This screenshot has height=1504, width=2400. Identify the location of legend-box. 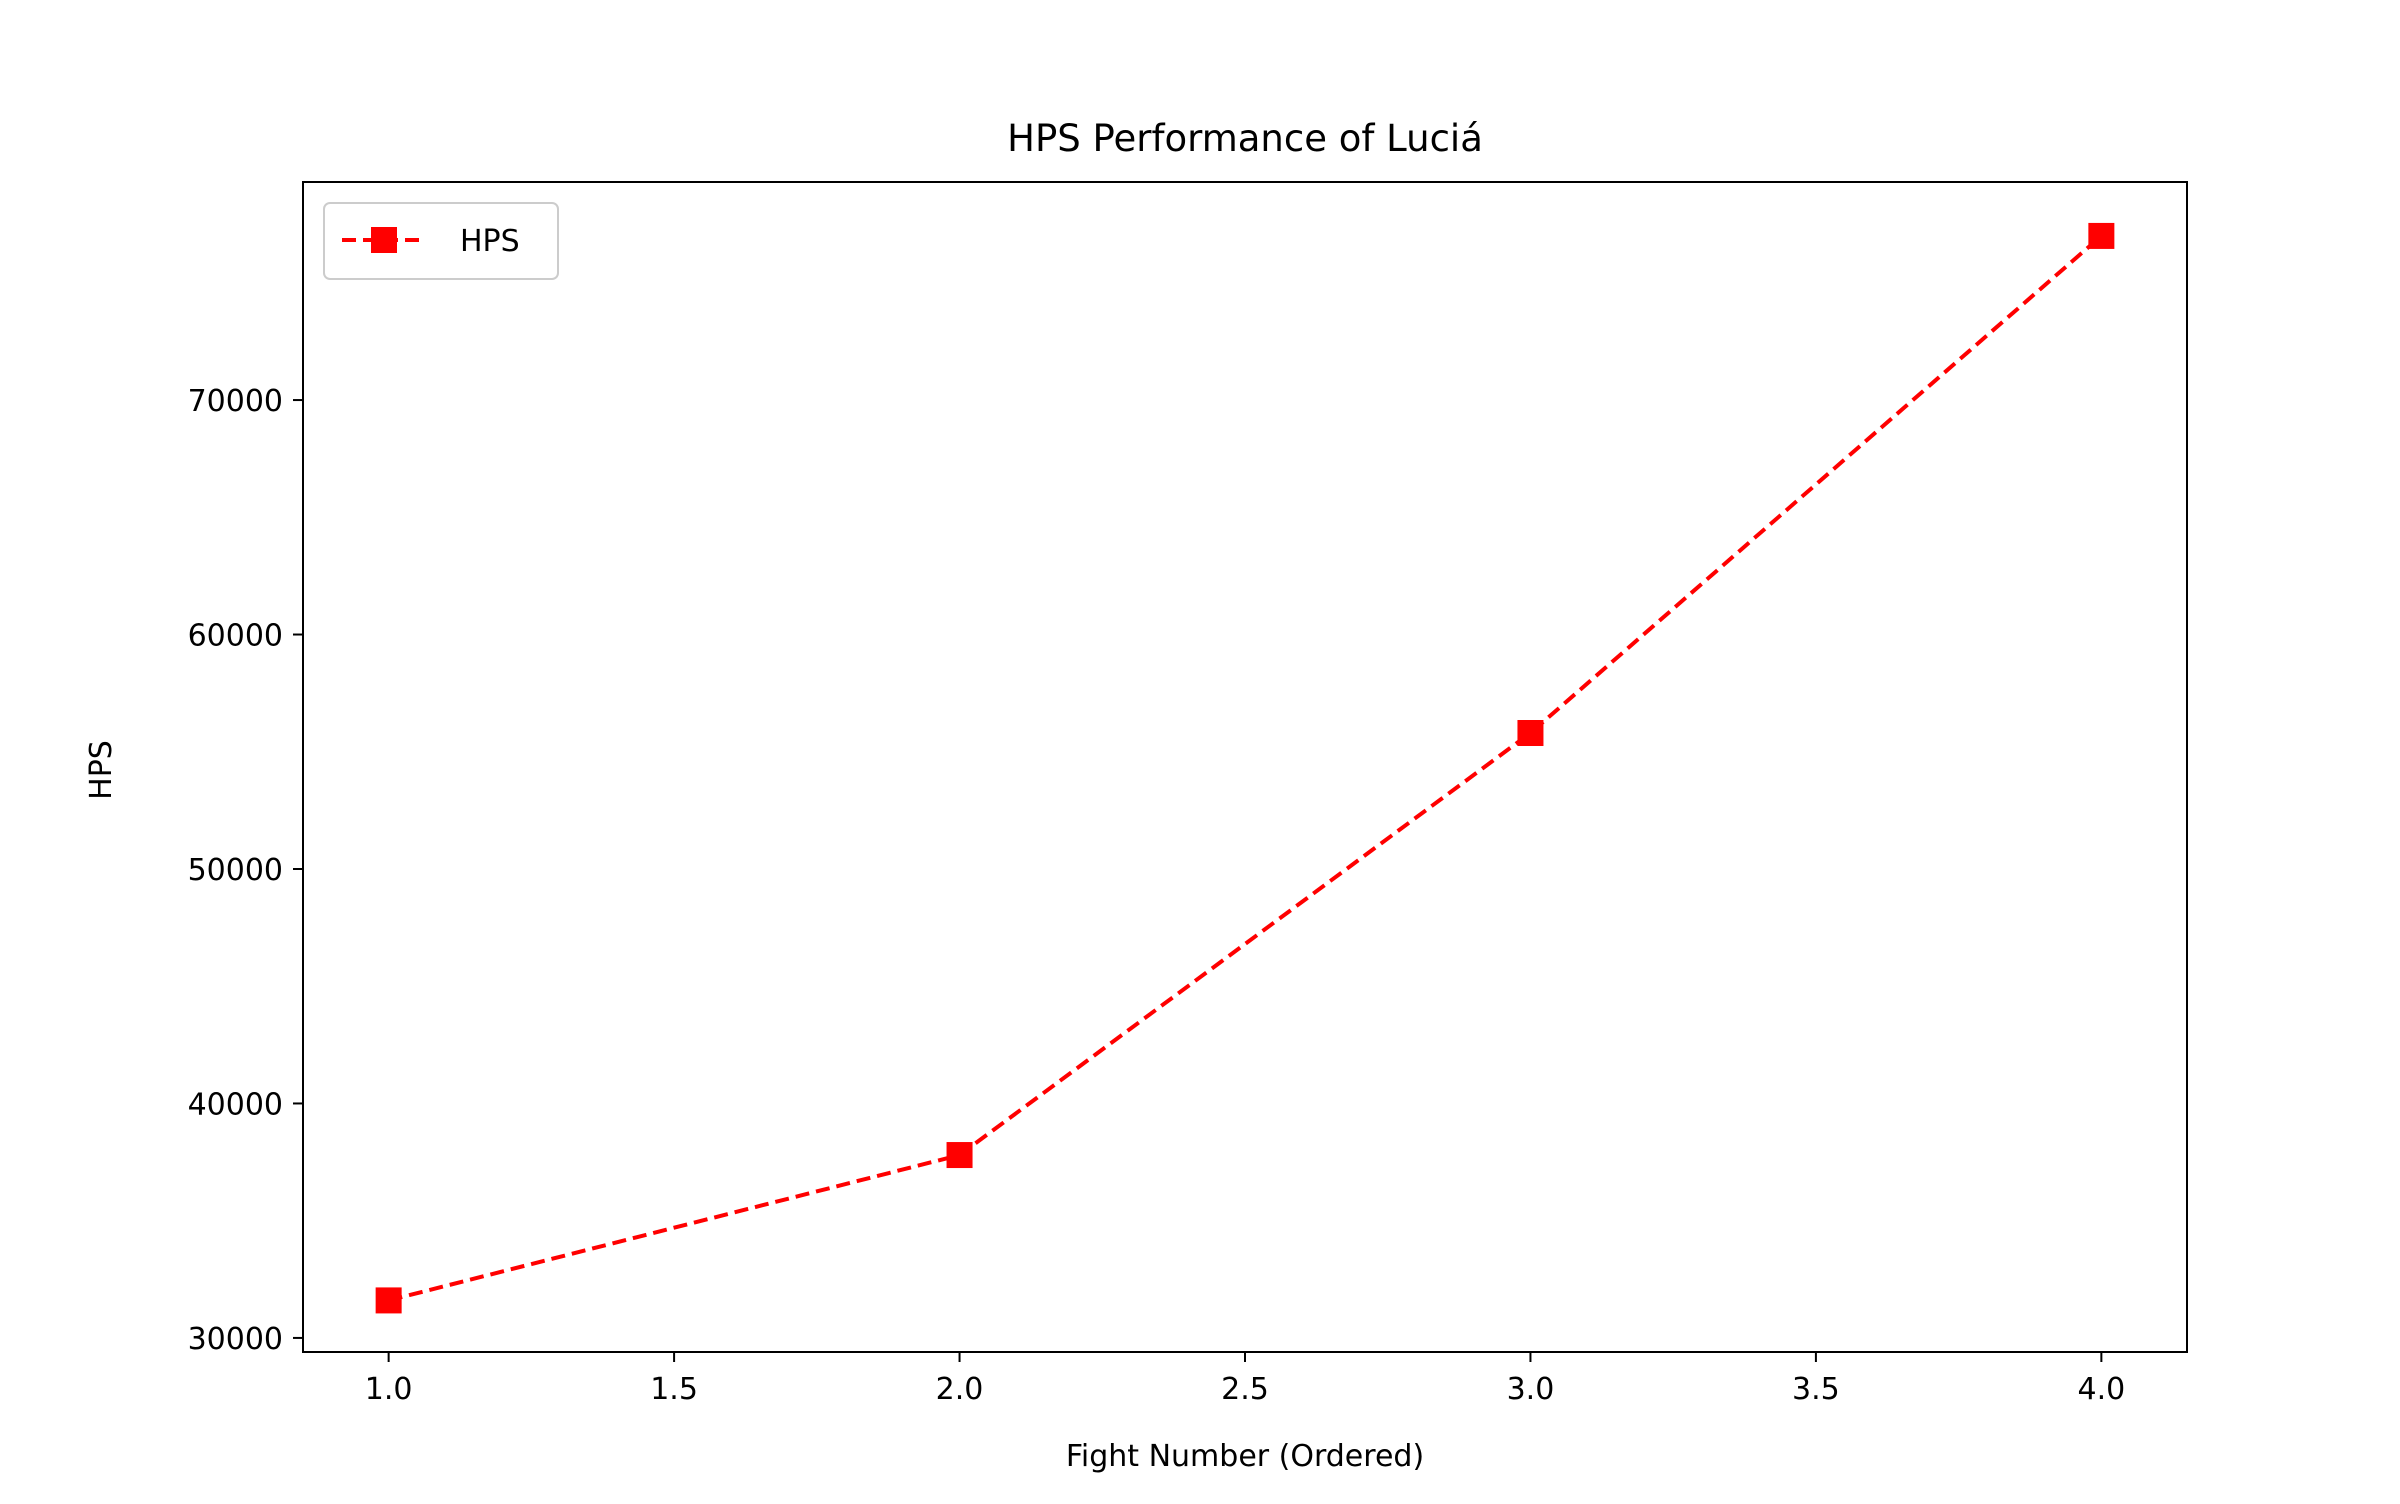
(441, 241).